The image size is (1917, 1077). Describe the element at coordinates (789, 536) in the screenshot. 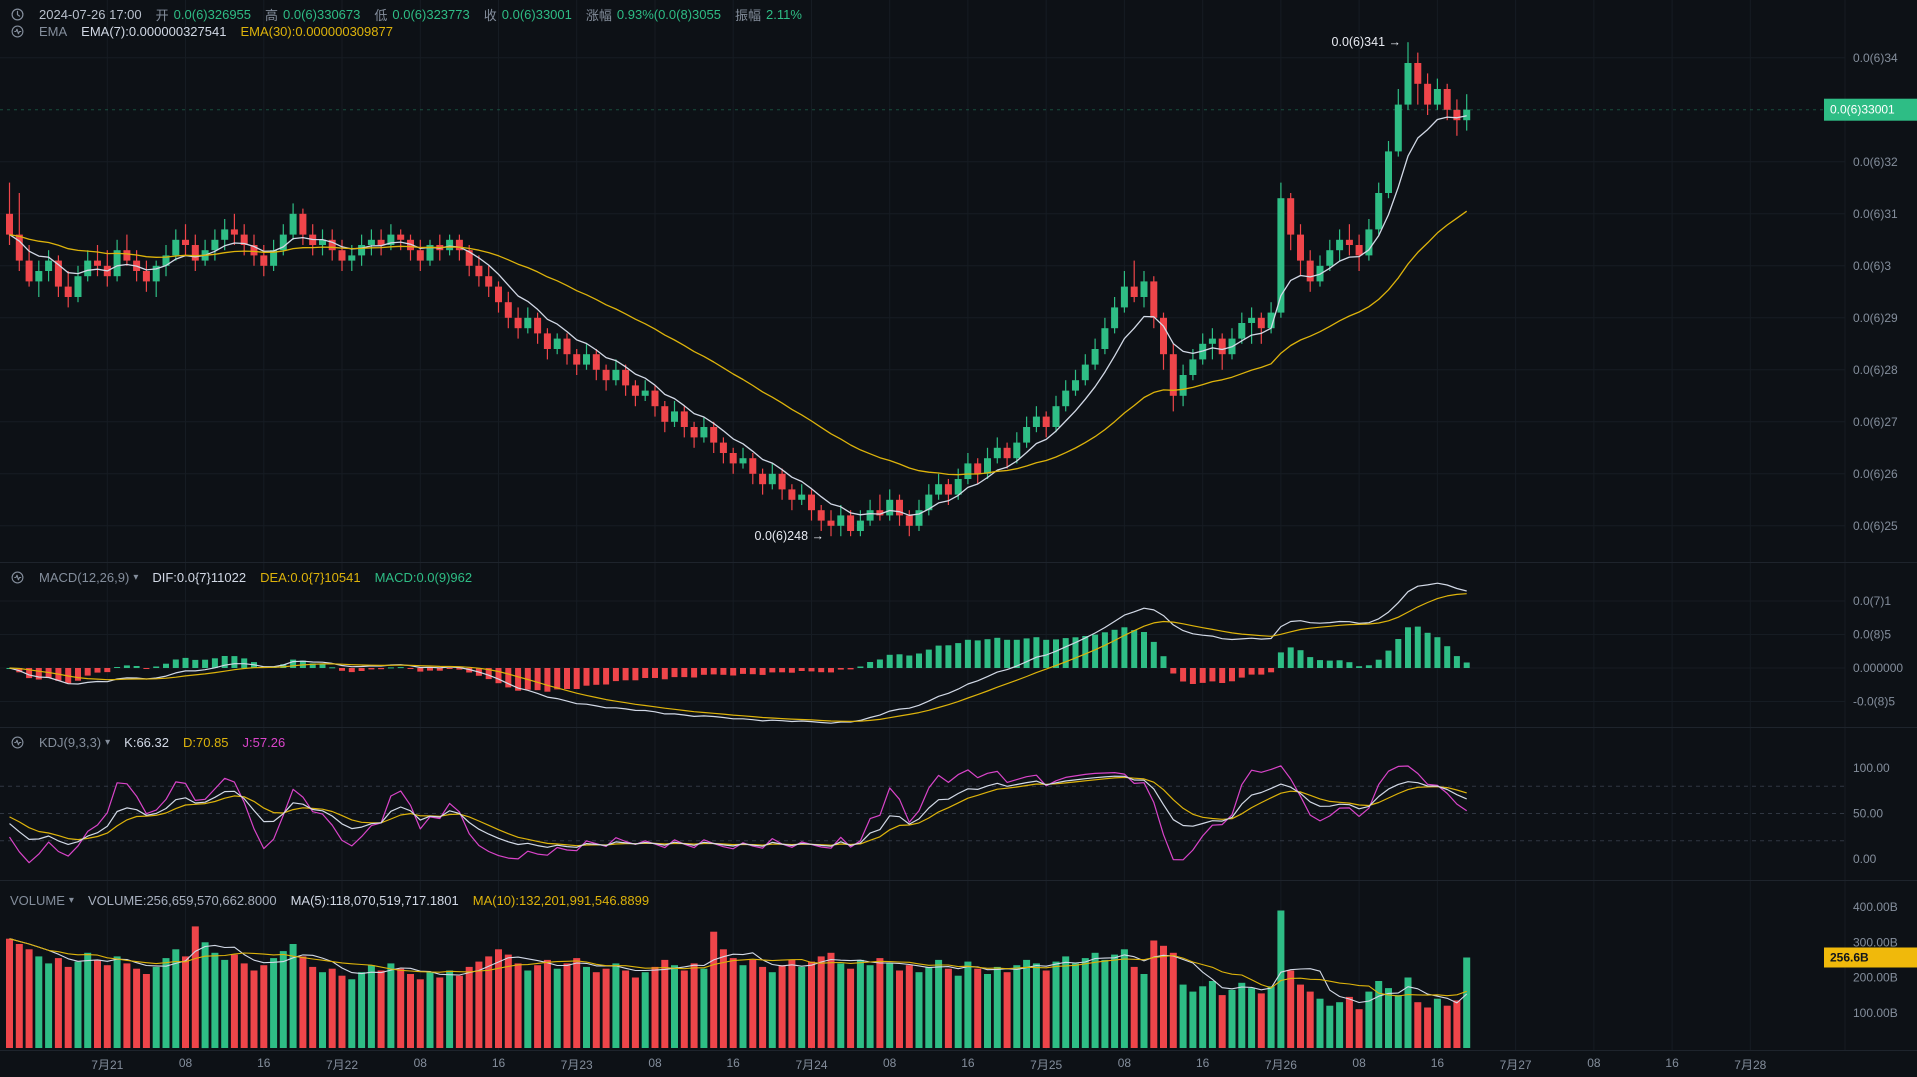

I see `price-annotation: 0.0(6)248 →` at that location.